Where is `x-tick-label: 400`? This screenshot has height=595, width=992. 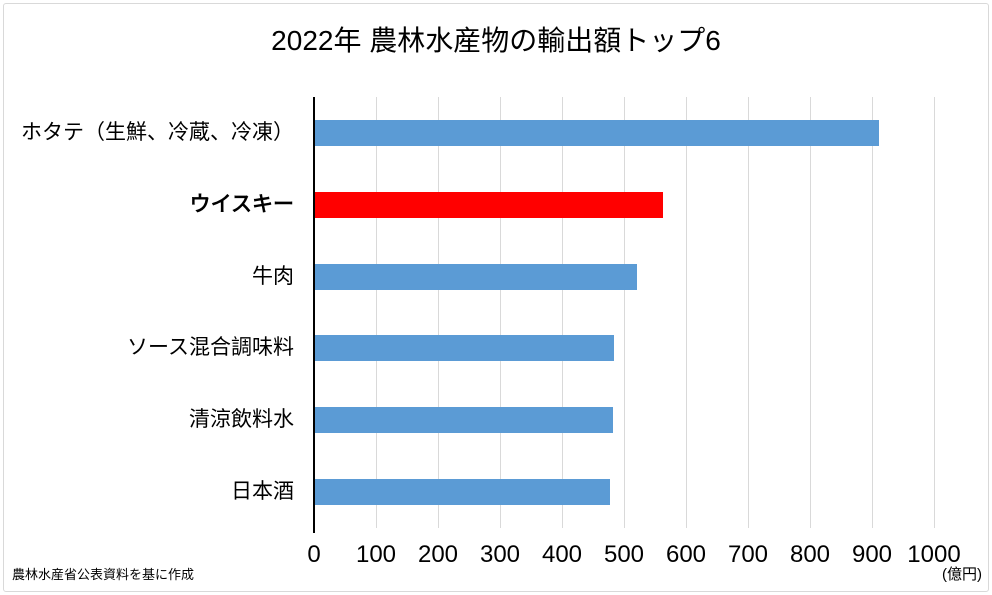 x-tick-label: 400 is located at coordinates (562, 554).